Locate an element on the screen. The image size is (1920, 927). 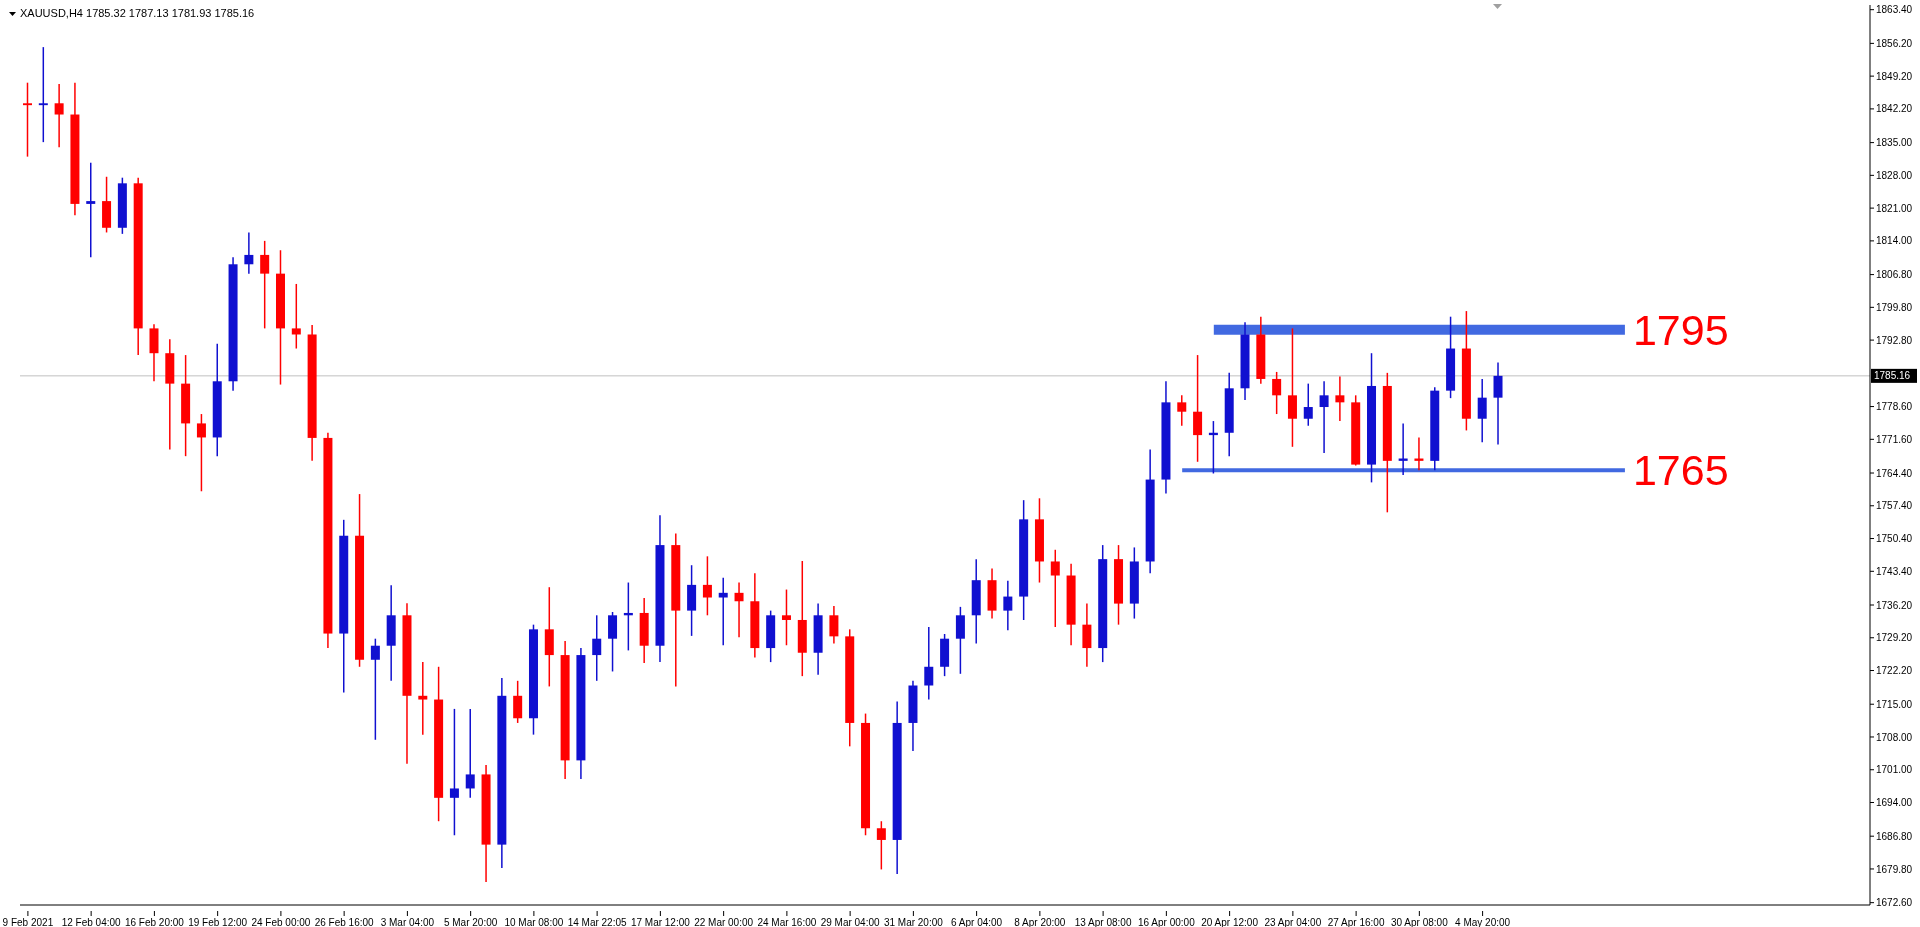
y-tick-label: 1722.20 is located at coordinates (1894, 671).